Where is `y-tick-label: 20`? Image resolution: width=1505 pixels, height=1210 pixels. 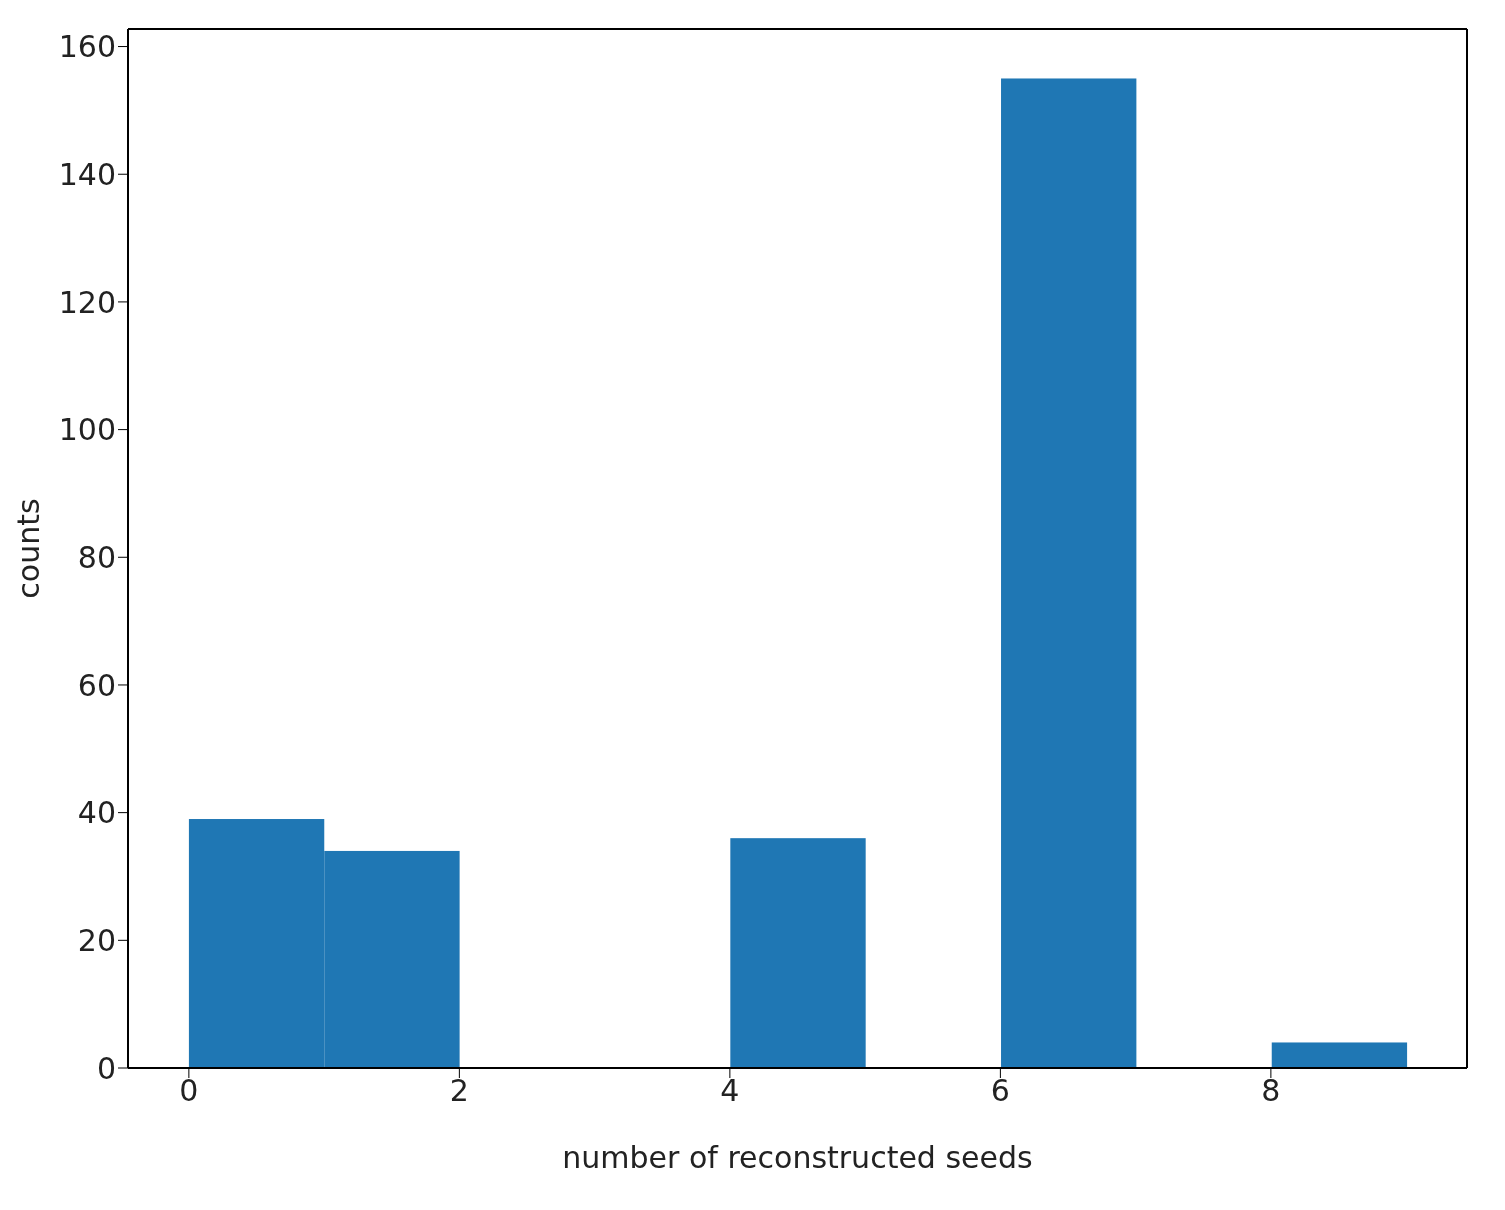
y-tick-label: 20 is located at coordinates (96, 940).